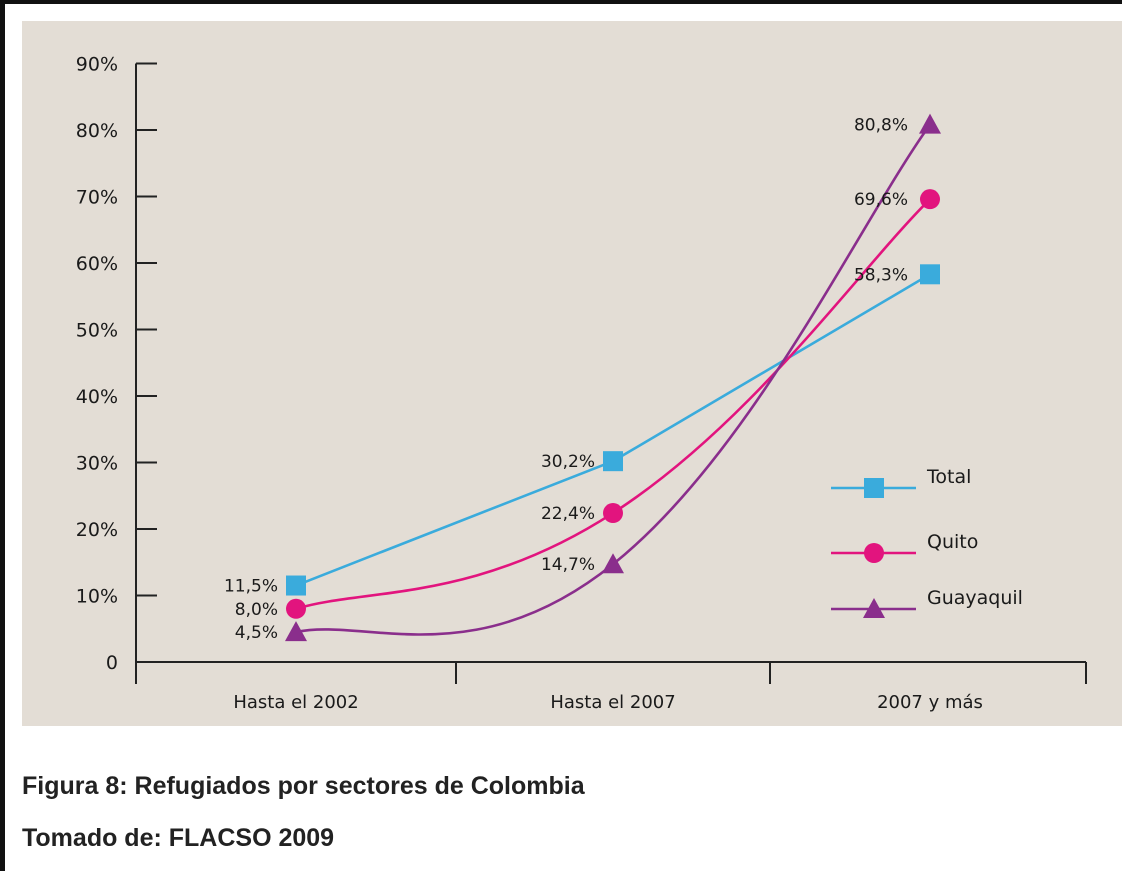  Describe the element at coordinates (251, 587) in the screenshot. I see `total-data-label: 11,5%` at that location.